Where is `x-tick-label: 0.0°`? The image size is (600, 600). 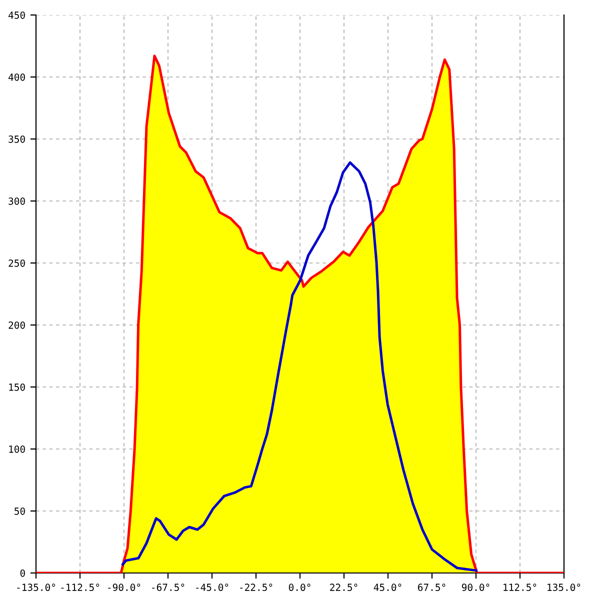 x-tick-label: 0.0° is located at coordinates (299, 587).